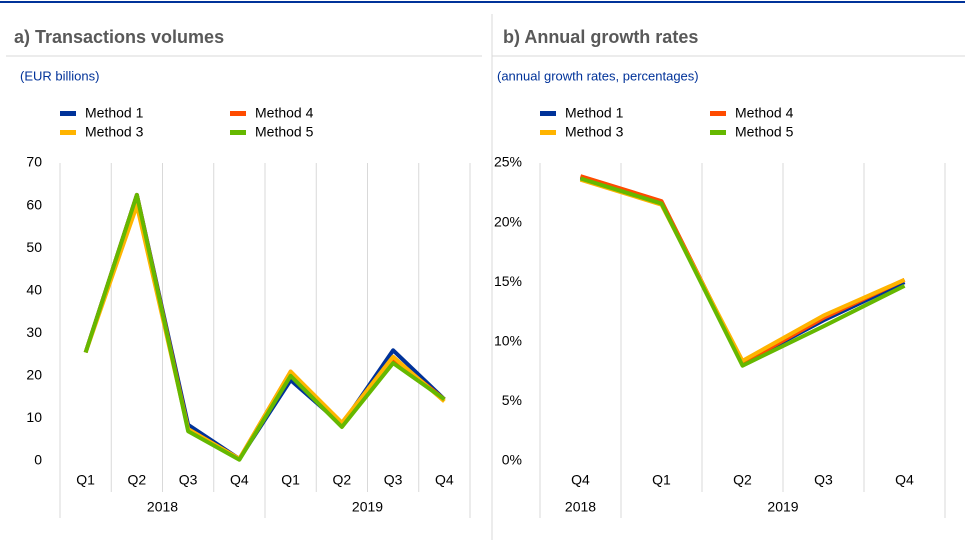 The width and height of the screenshot is (965, 540). What do you see at coordinates (512, 400) in the screenshot?
I see `y-tick-label: 5%` at bounding box center [512, 400].